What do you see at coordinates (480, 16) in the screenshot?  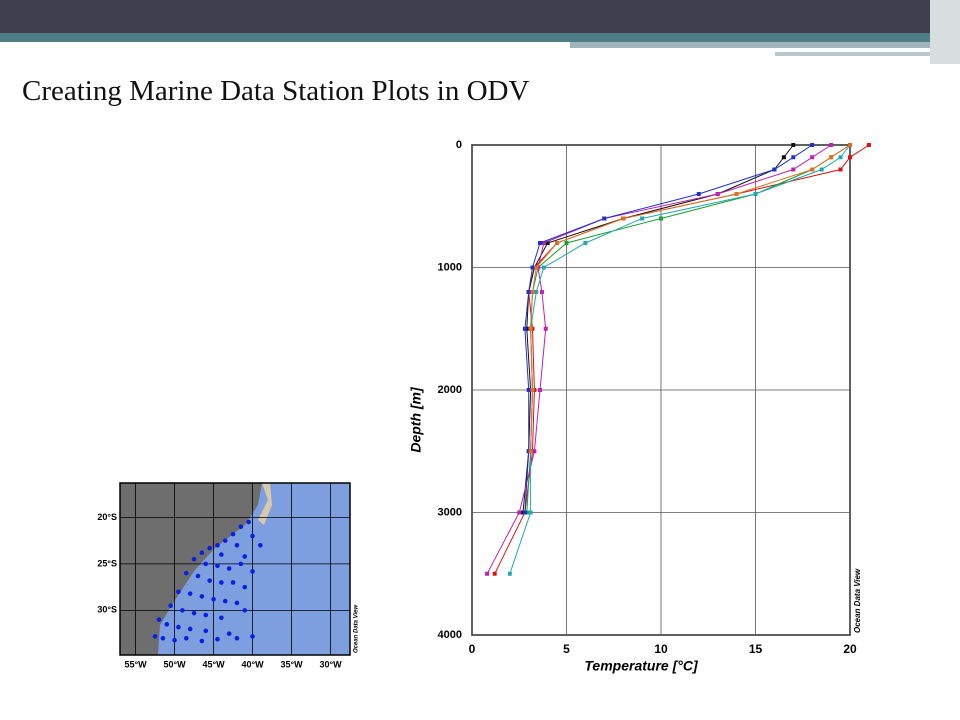 I see `top-bar` at bounding box center [480, 16].